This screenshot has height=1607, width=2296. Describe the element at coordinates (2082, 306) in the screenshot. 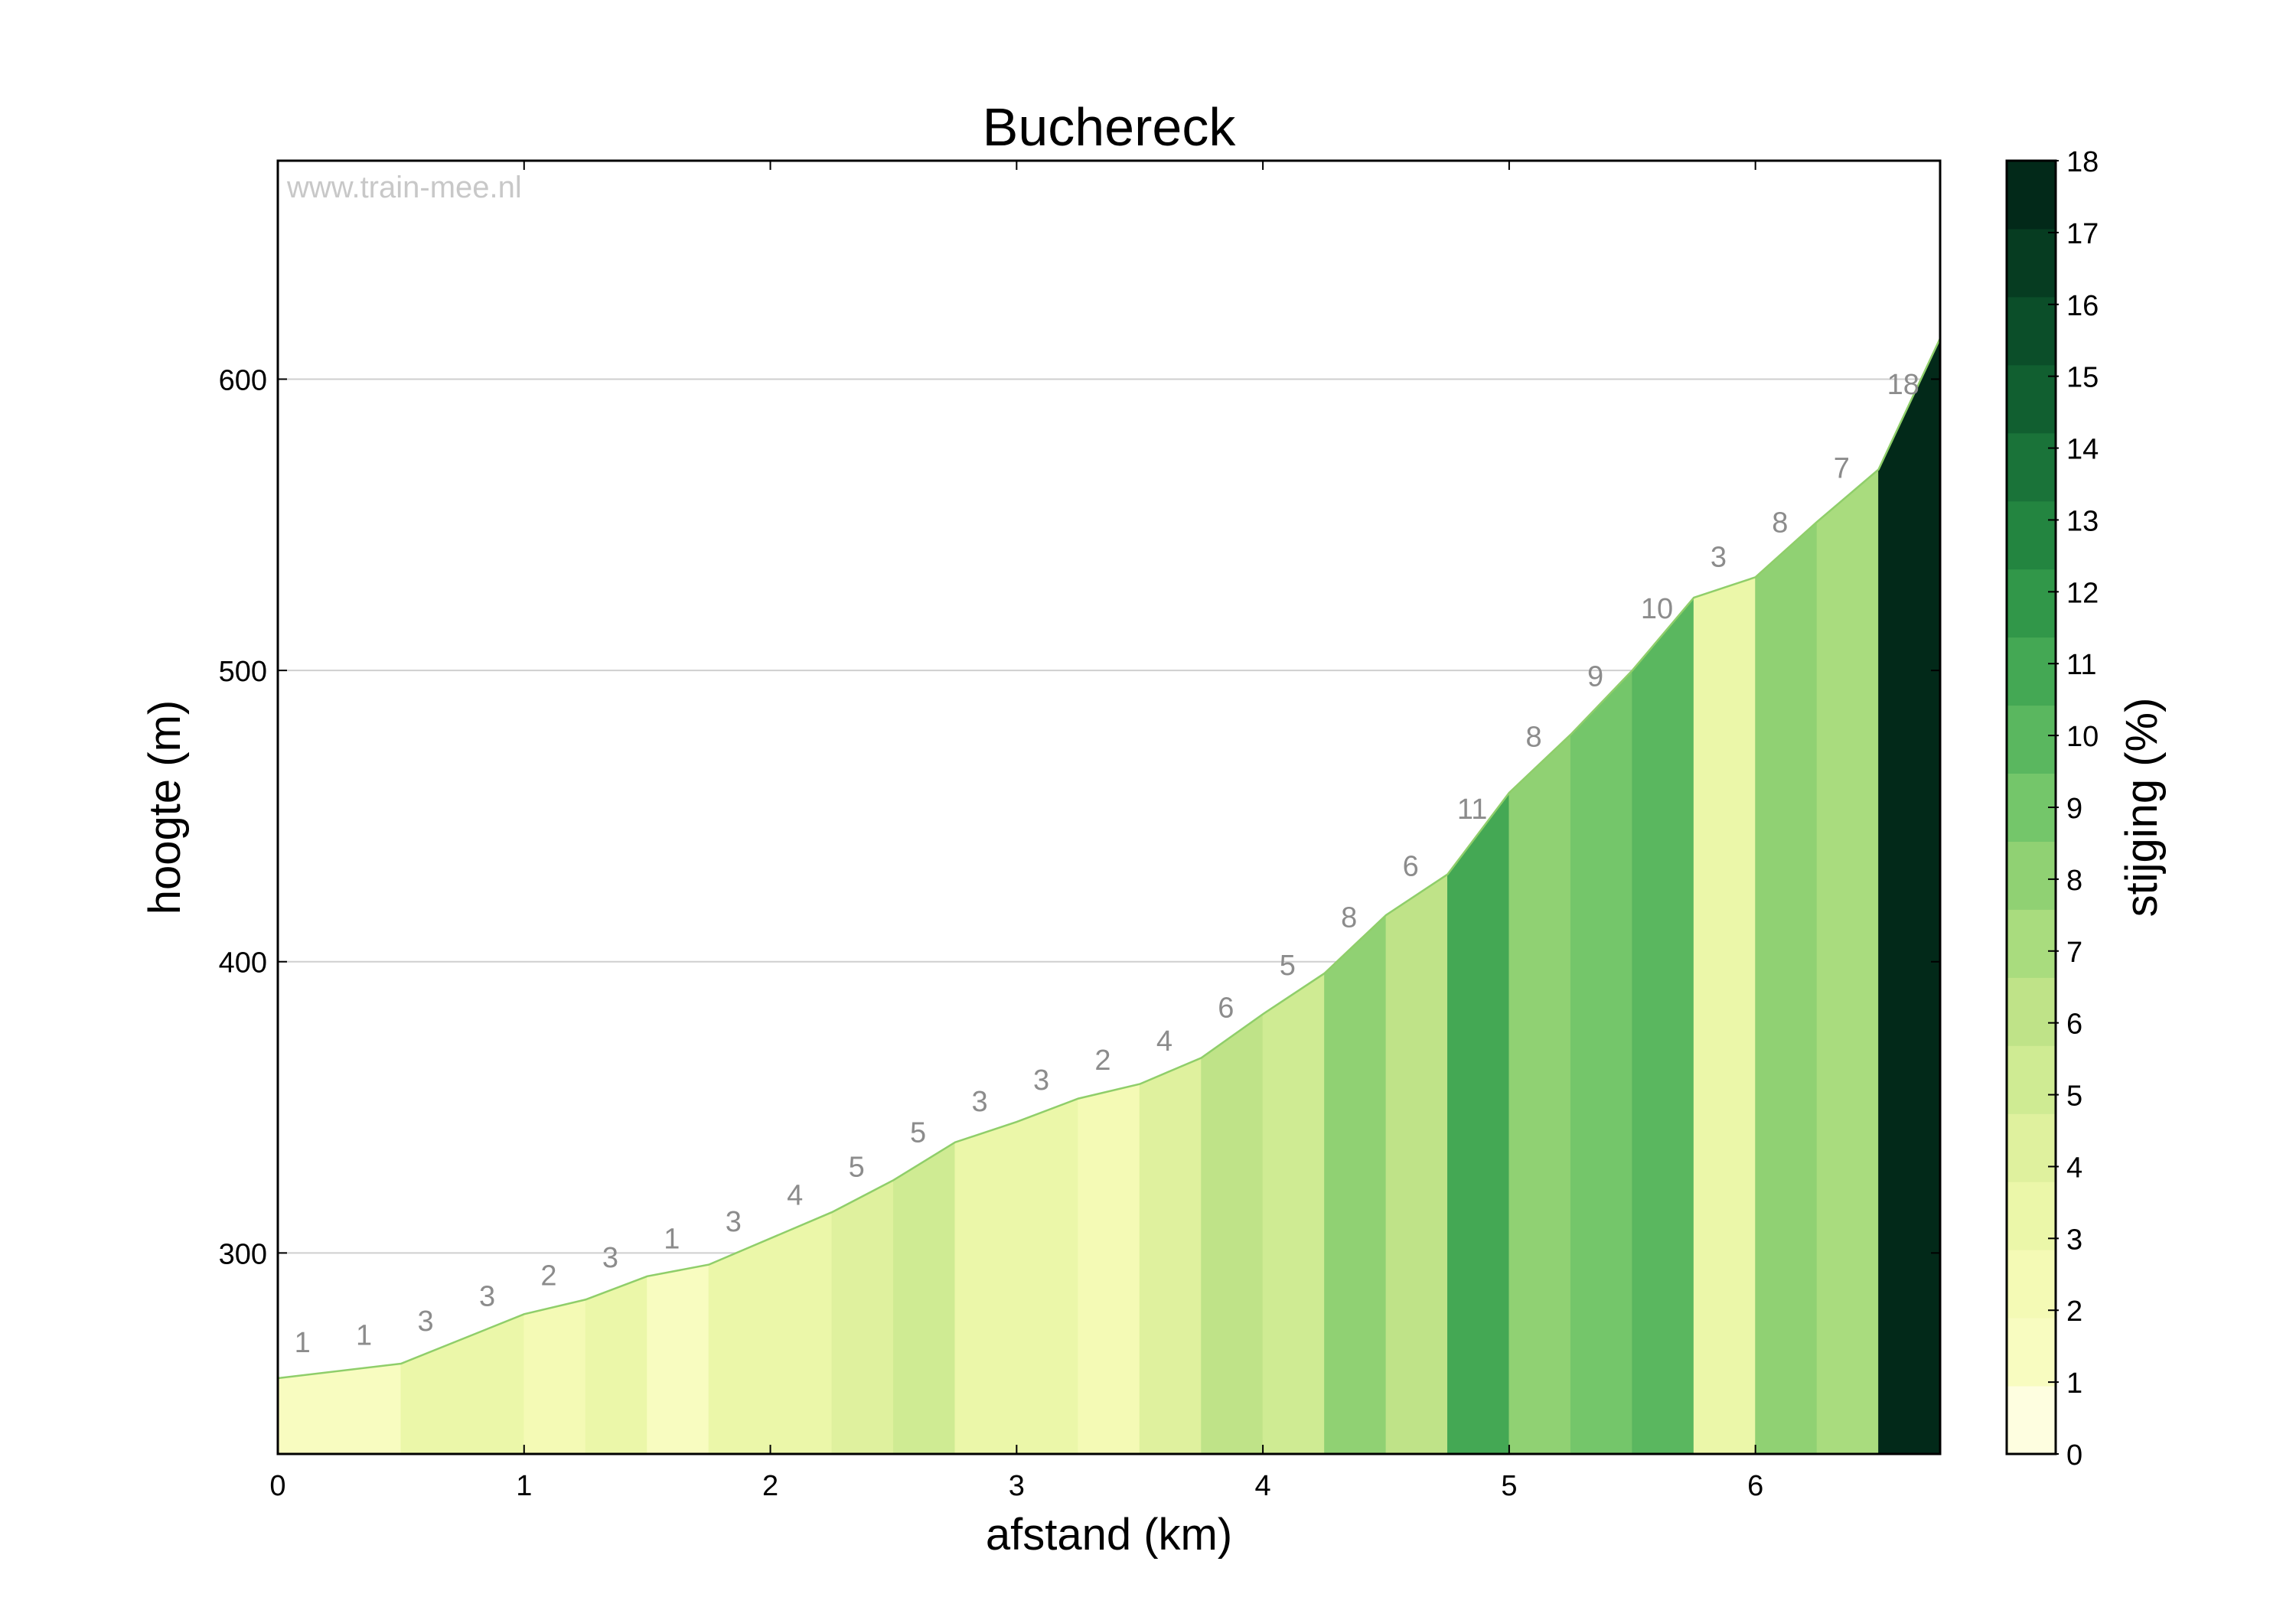

I see `colorbar-tick-label: 16` at that location.